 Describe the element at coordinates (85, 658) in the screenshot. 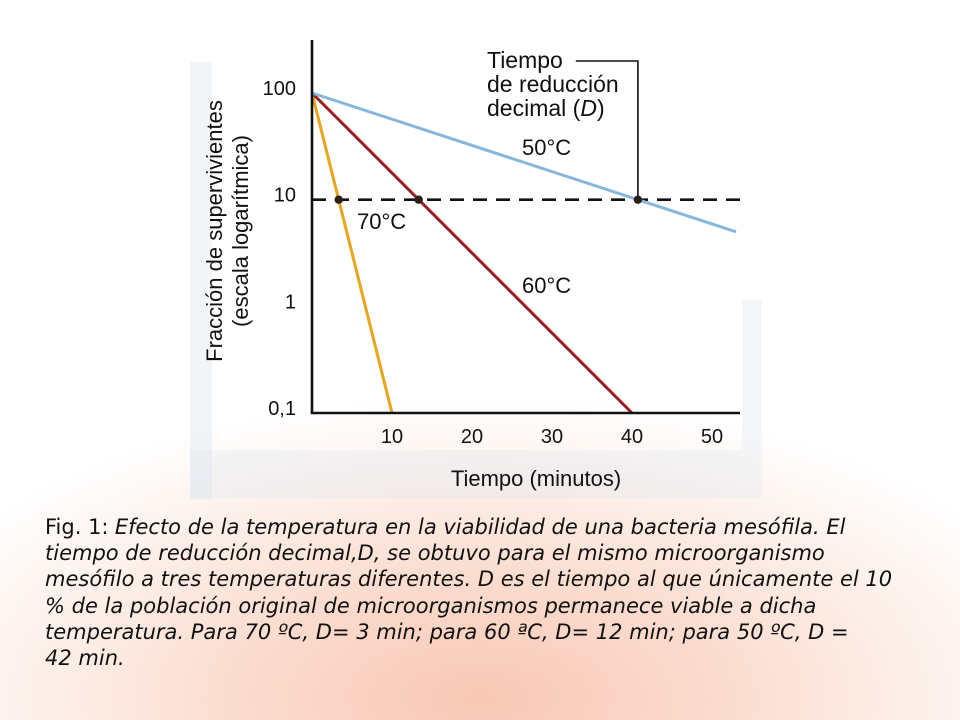

I see `caption-line: 42 min.` at that location.